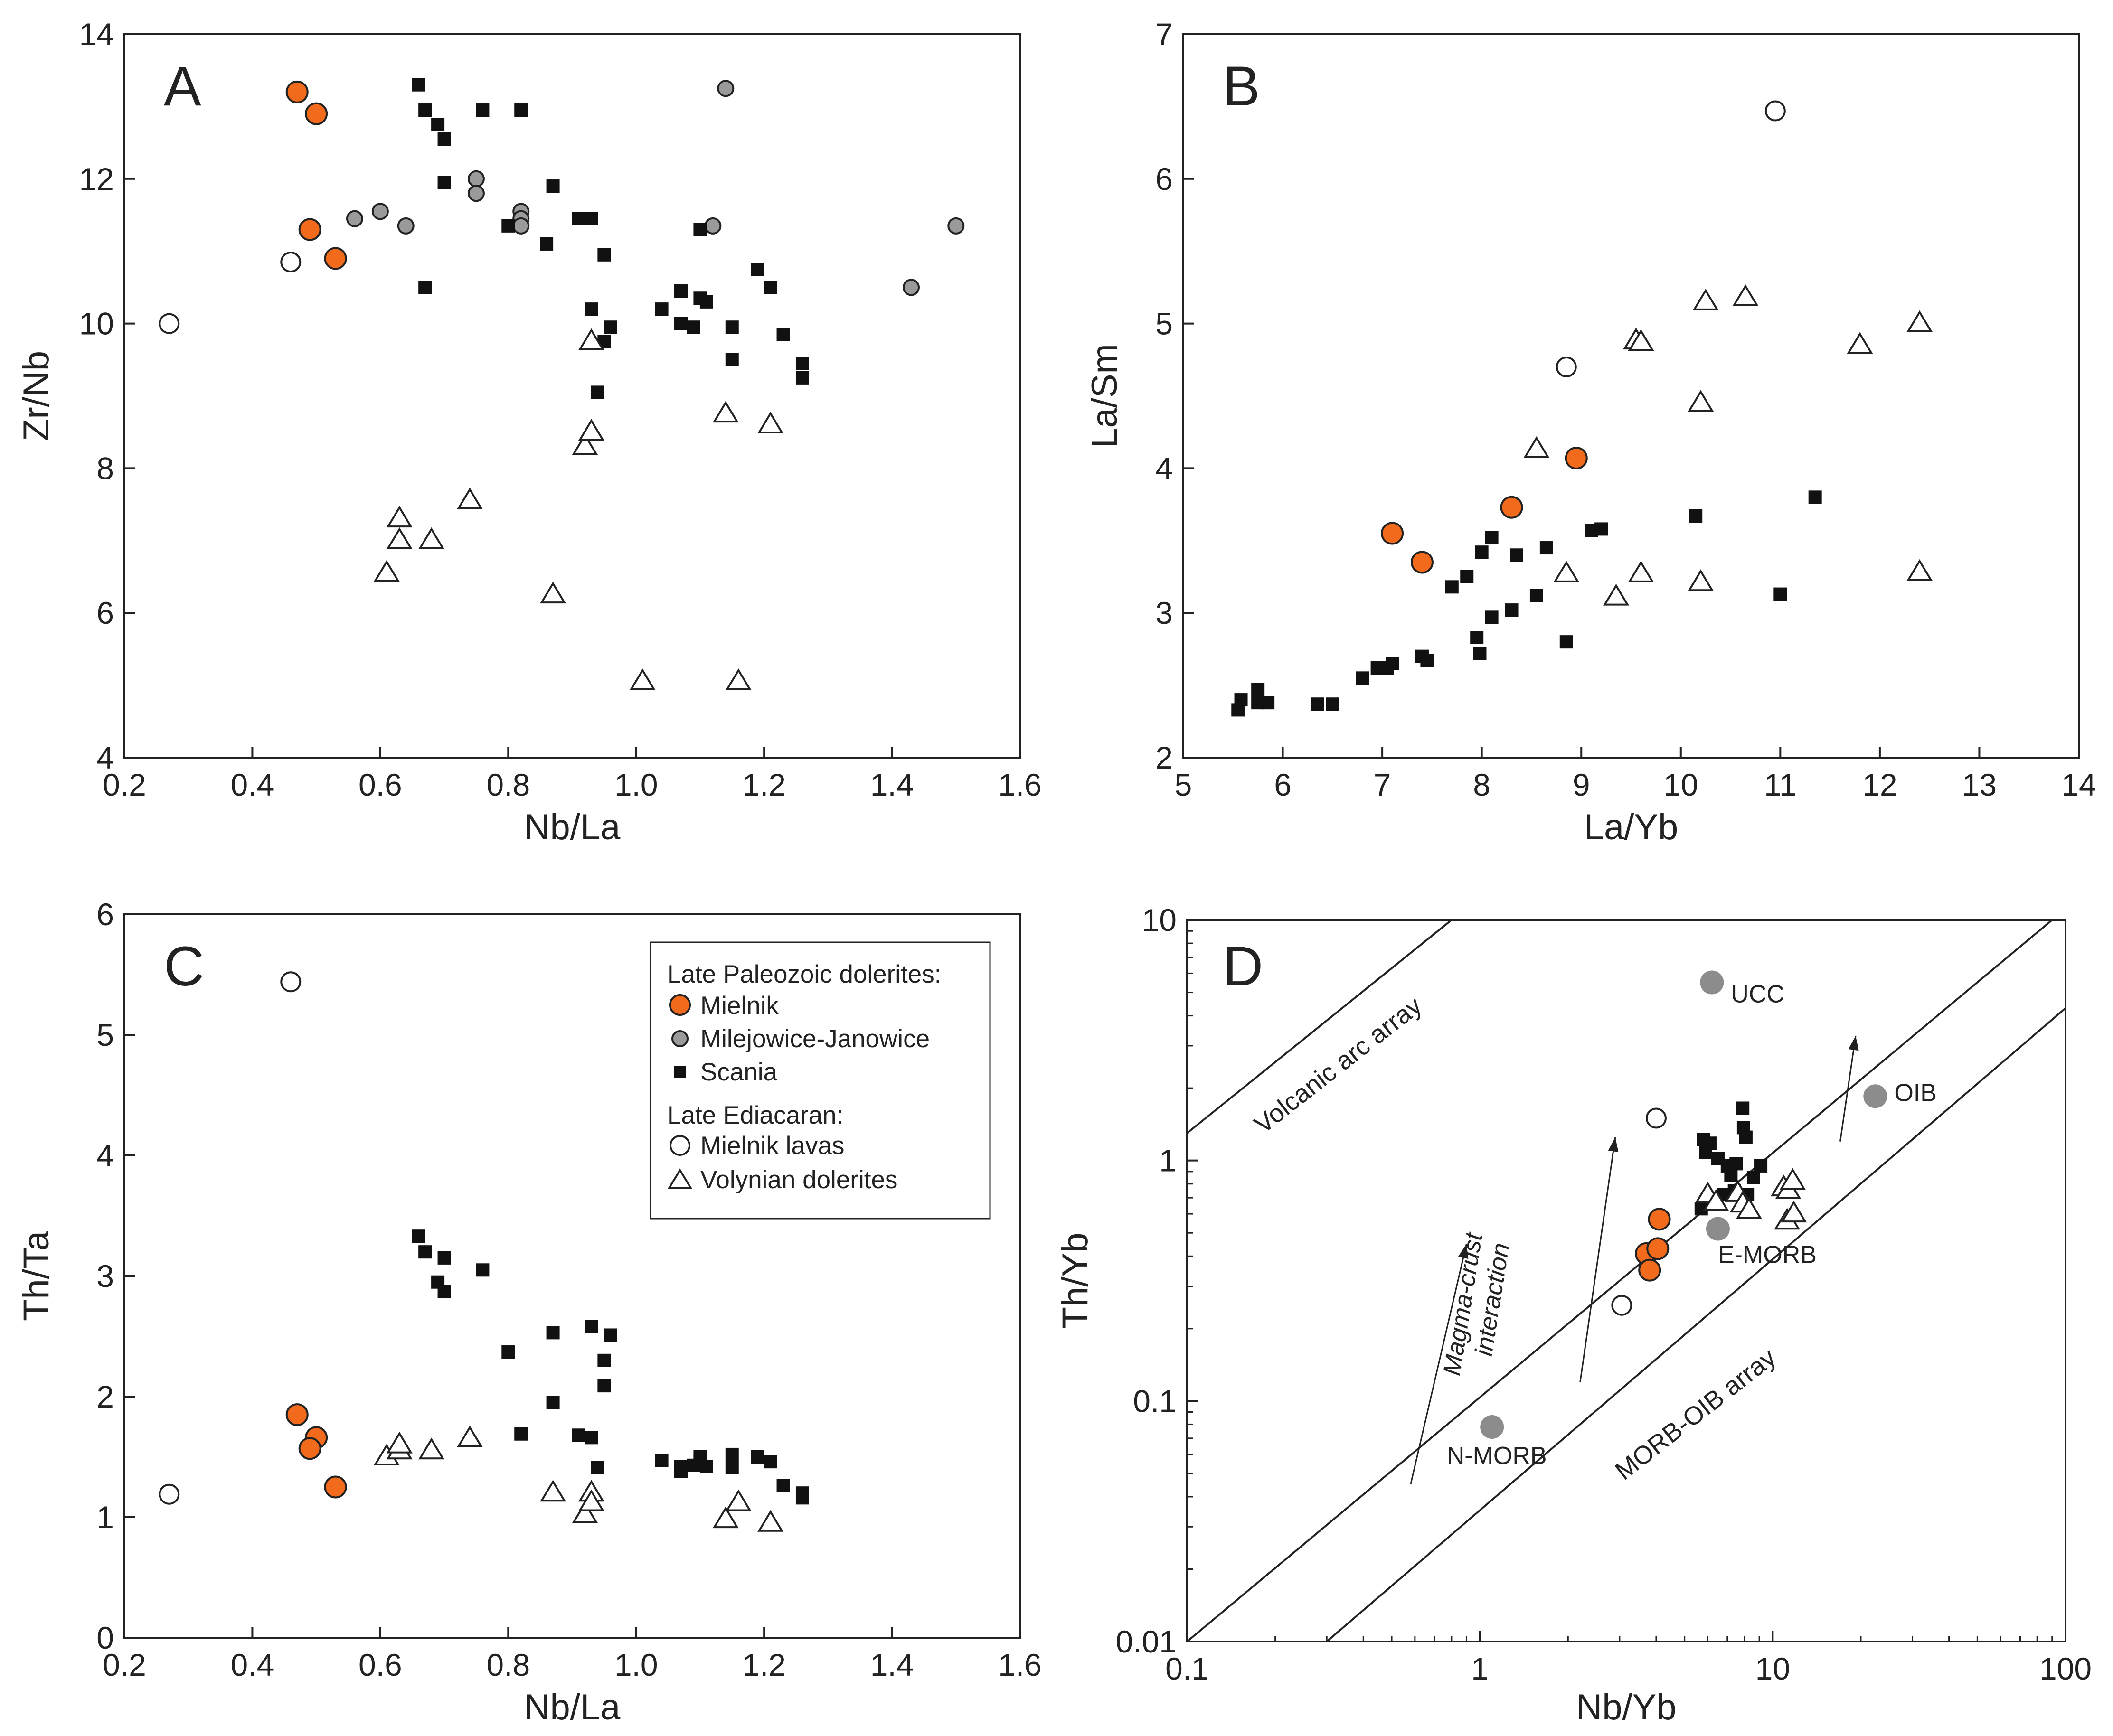  Describe the element at coordinates (1709, 1208) in the screenshot. I see `panel-d-marks` at that location.